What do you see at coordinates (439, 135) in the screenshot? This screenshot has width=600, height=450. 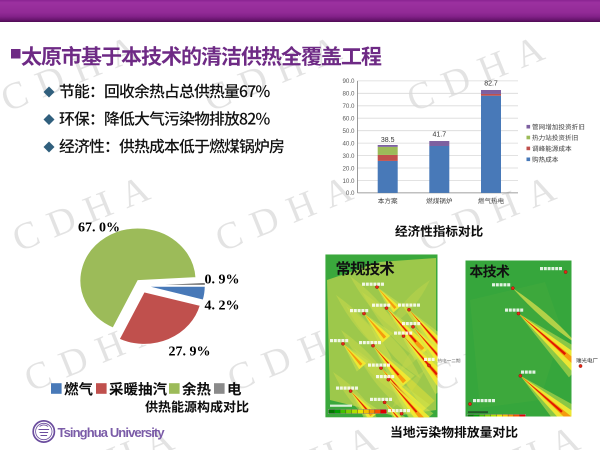 I see `svg-text: 41.7` at bounding box center [439, 135].